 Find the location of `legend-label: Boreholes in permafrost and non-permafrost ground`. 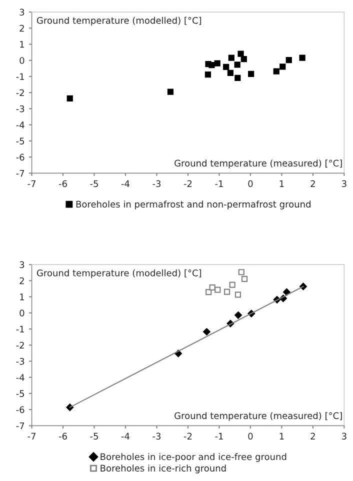

legend-label: Boreholes in permafrost and non-permafrost ground is located at coordinates (193, 205).